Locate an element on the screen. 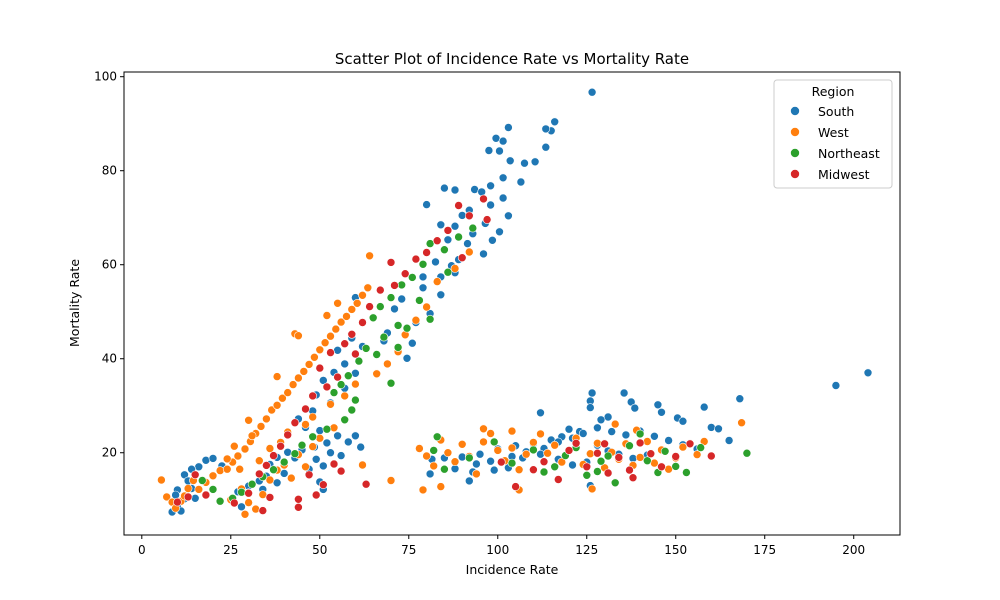 This screenshot has width=1000, height=600. x-axis-label: Incidence Rate is located at coordinates (512, 569).